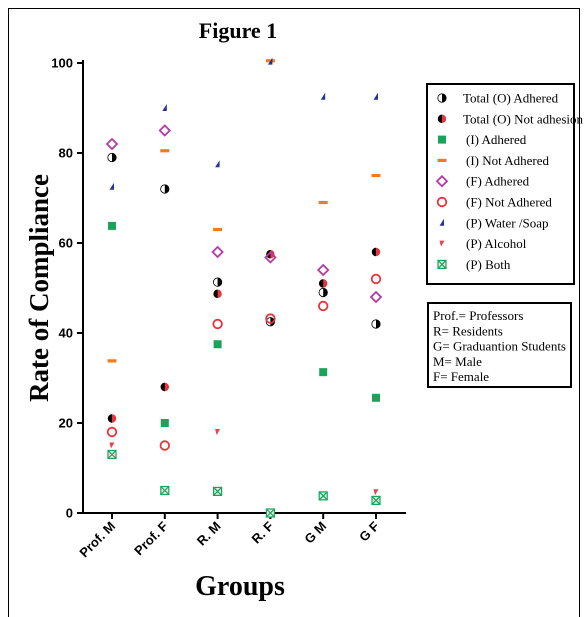  Describe the element at coordinates (66, 423) in the screenshot. I see `y-tick-label: 20` at that location.